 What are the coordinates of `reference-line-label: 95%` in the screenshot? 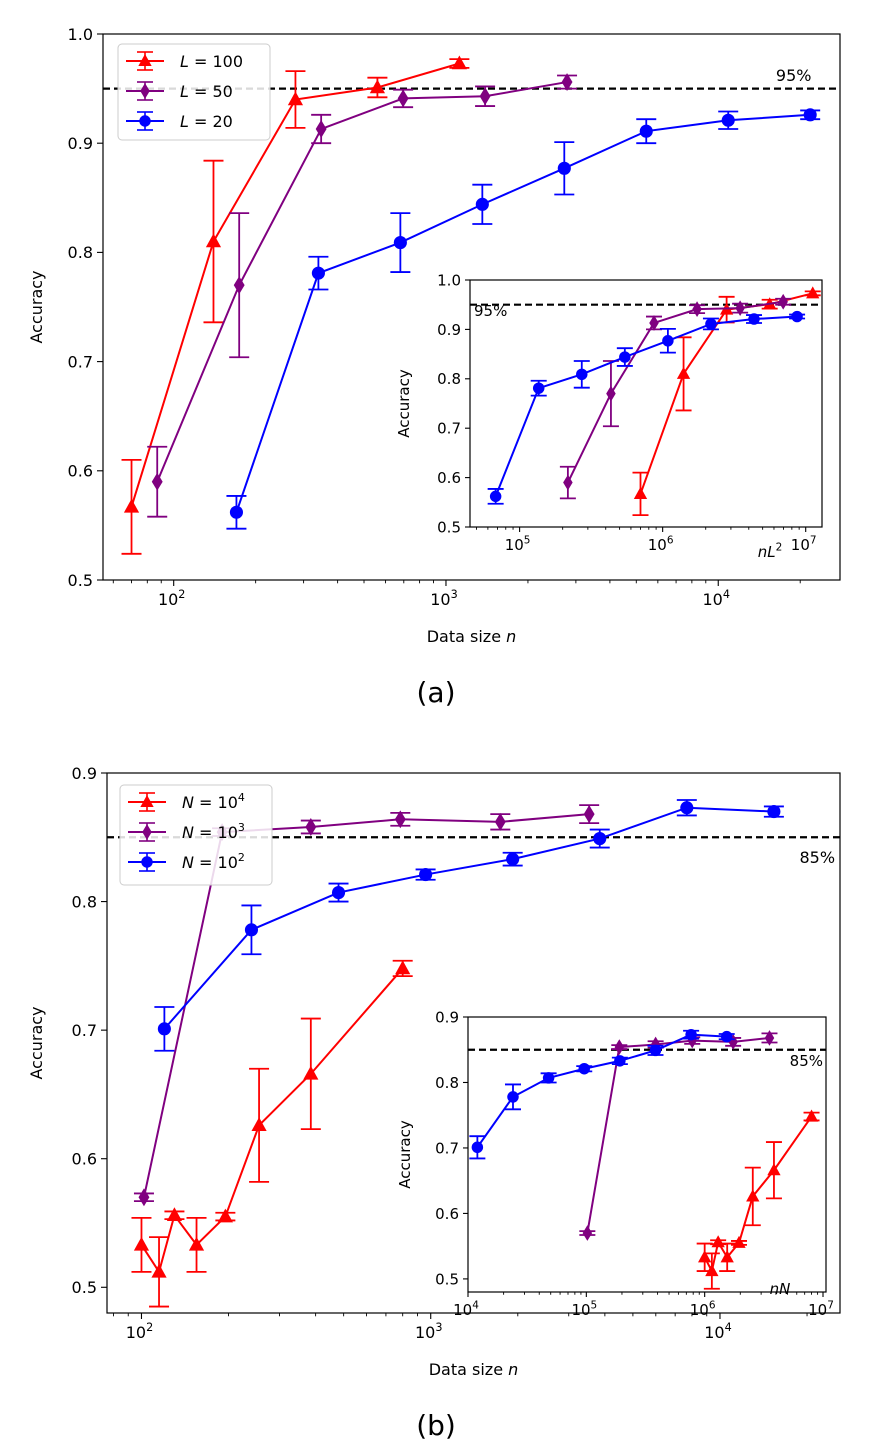 It's located at (490, 311).